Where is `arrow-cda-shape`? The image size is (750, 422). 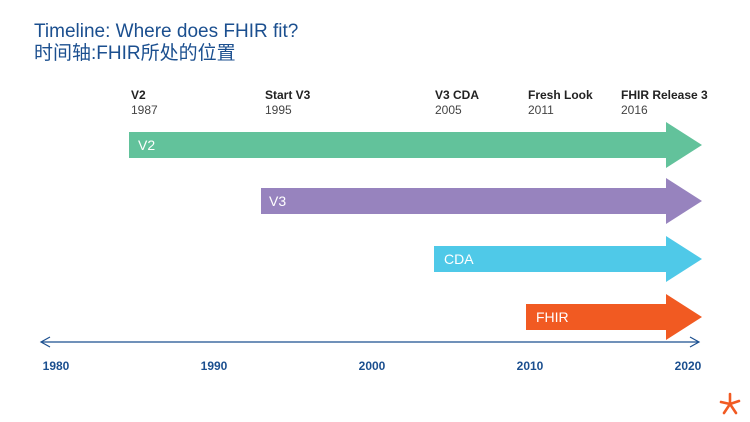 arrow-cda-shape is located at coordinates (568, 259).